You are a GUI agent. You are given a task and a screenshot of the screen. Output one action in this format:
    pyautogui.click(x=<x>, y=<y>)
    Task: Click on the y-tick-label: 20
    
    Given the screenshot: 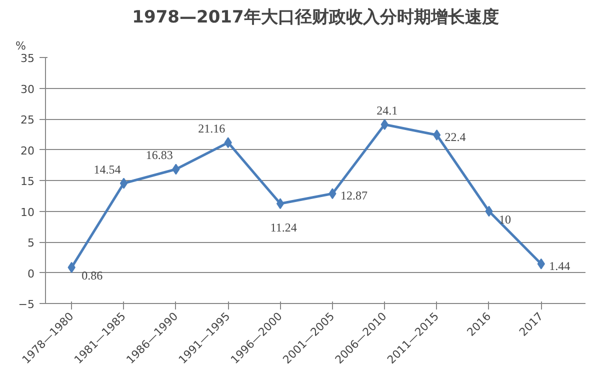 What is the action you would take?
    pyautogui.click(x=27, y=151)
    